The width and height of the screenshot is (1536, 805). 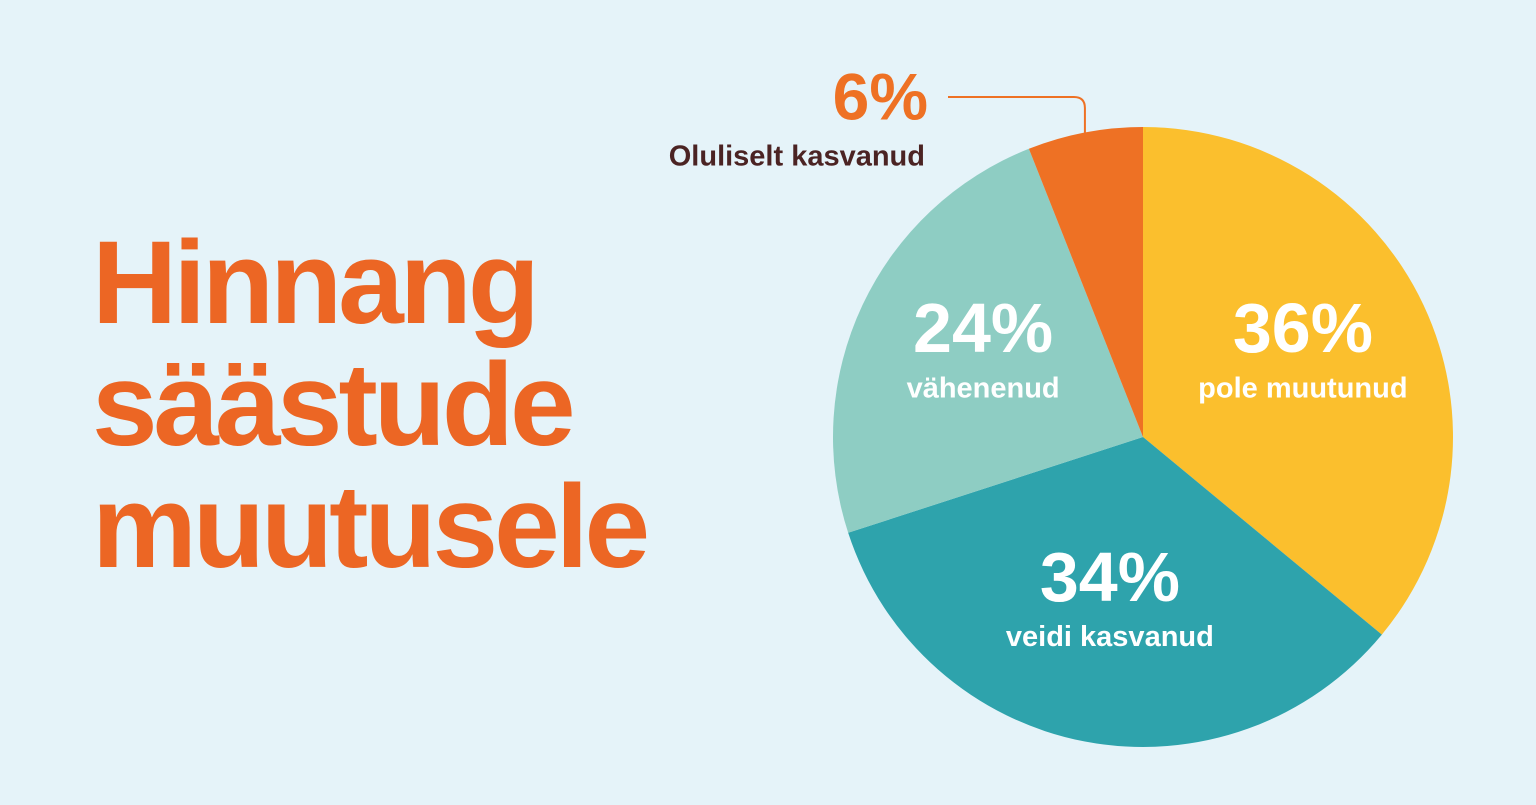 What do you see at coordinates (983, 328) in the screenshot?
I see `slice-value-label: 24%` at bounding box center [983, 328].